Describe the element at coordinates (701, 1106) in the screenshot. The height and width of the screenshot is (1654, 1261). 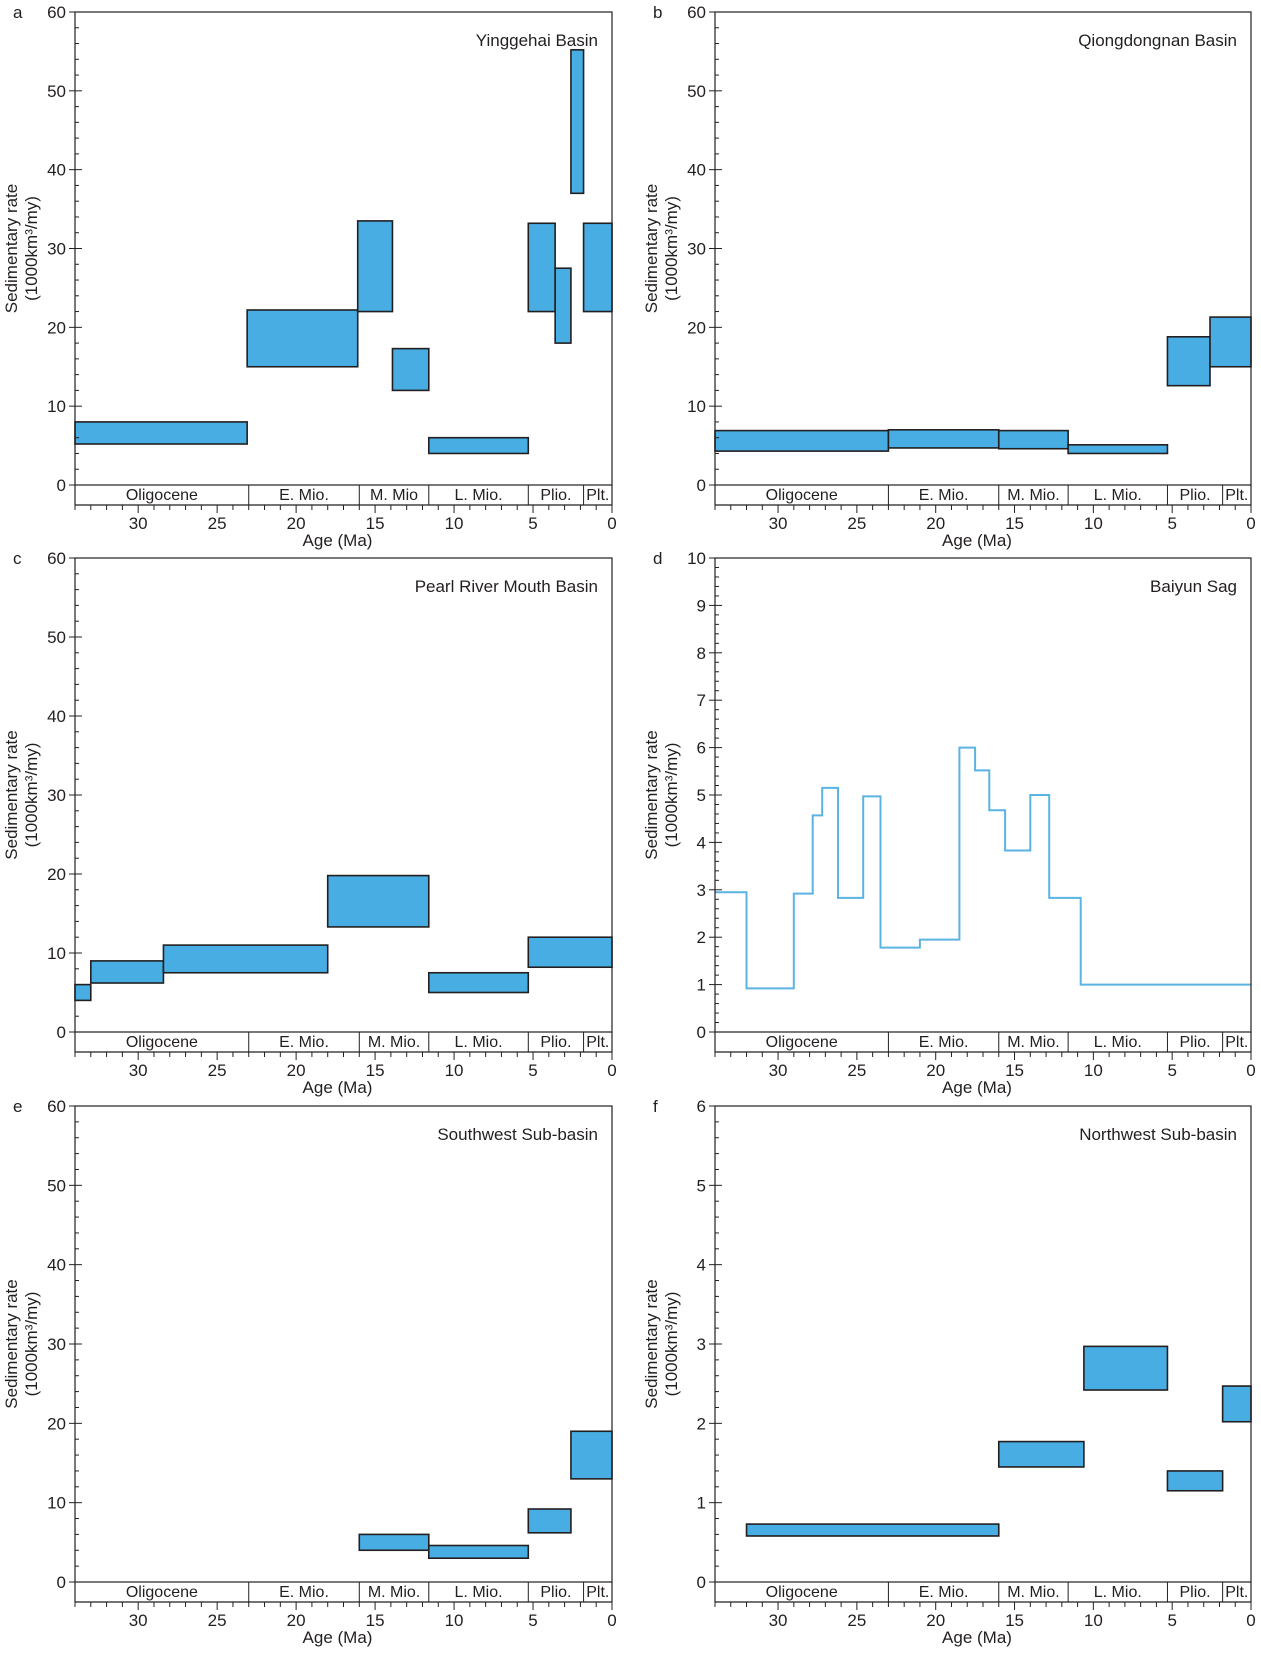
I see `y-tick-label: 6` at that location.